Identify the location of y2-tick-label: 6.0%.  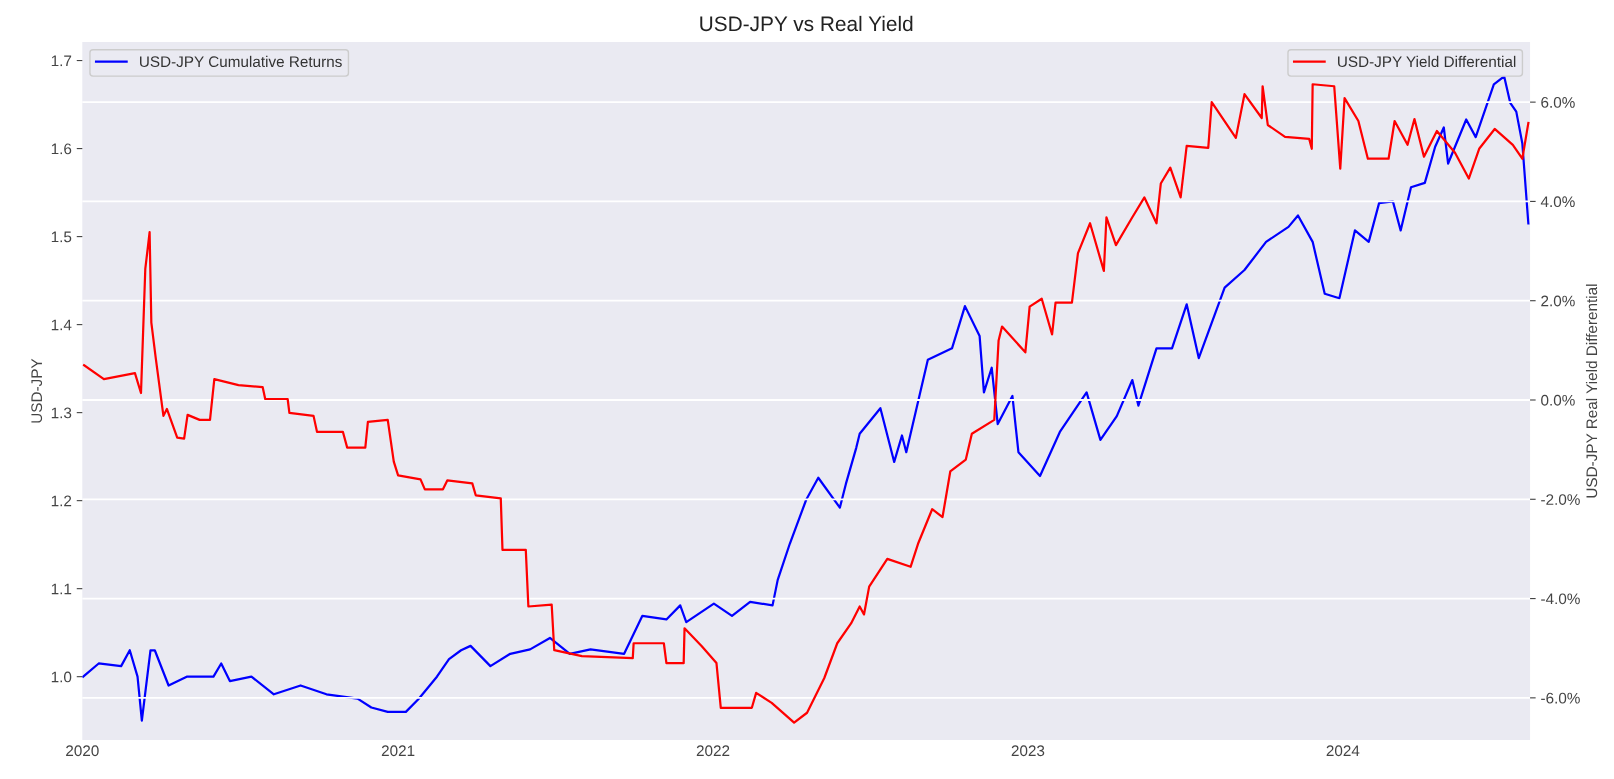
(1558, 102).